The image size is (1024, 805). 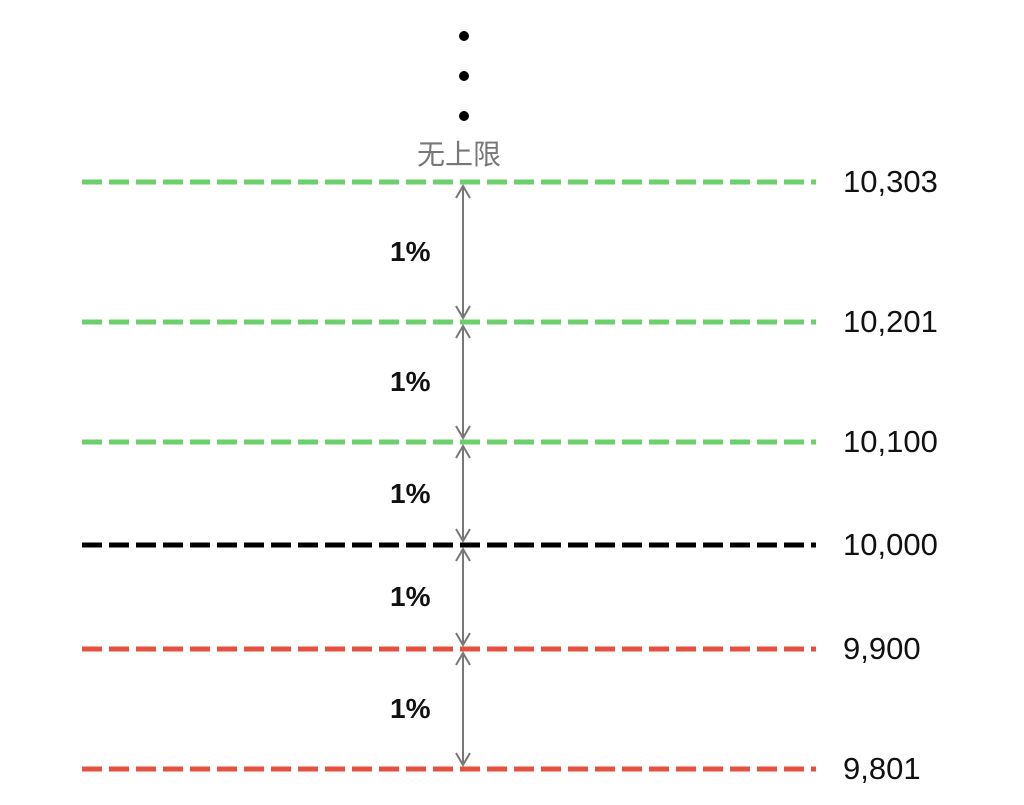 What do you see at coordinates (459, 154) in the screenshot?
I see `no-upper-limit-label: 无上限` at bounding box center [459, 154].